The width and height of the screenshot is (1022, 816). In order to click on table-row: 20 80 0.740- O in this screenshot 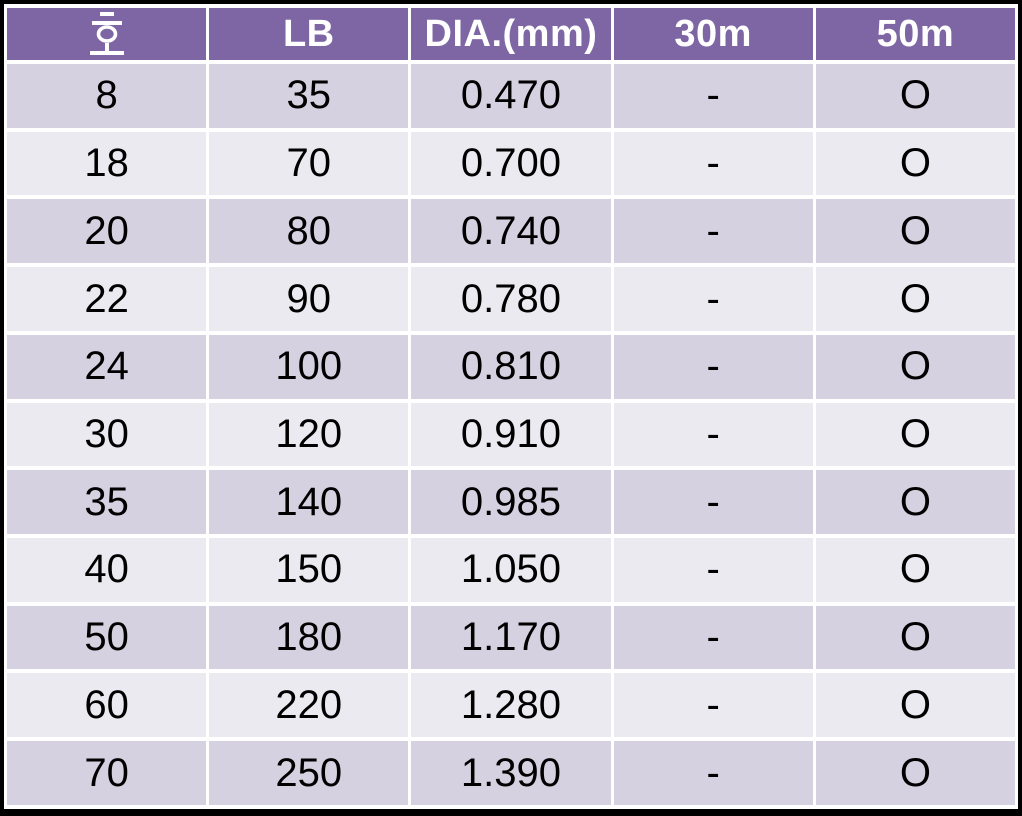, I will do `click(511, 231)`.